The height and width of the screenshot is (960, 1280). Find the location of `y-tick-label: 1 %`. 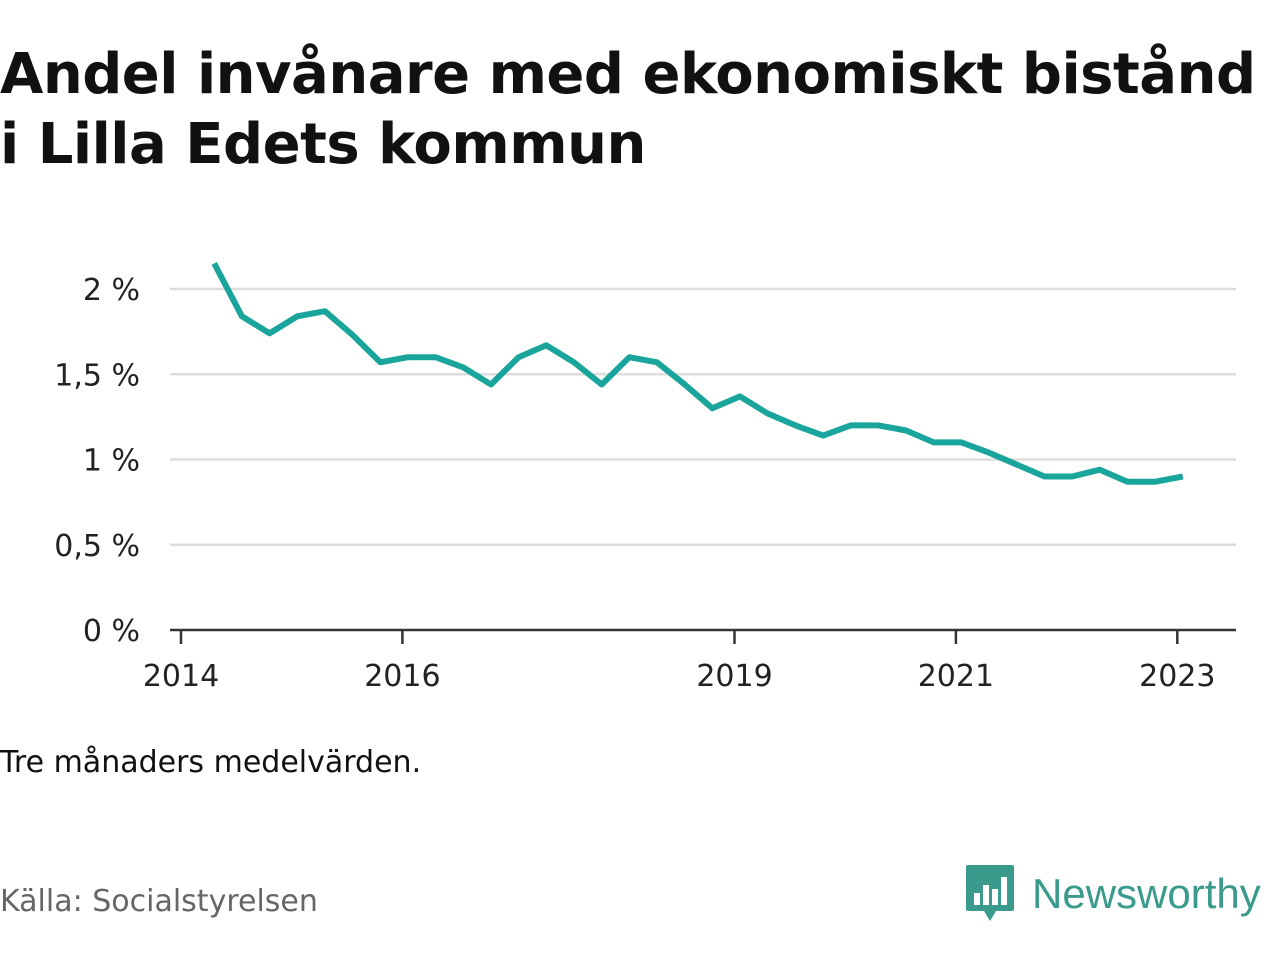

y-tick-label: 1 % is located at coordinates (111, 461).